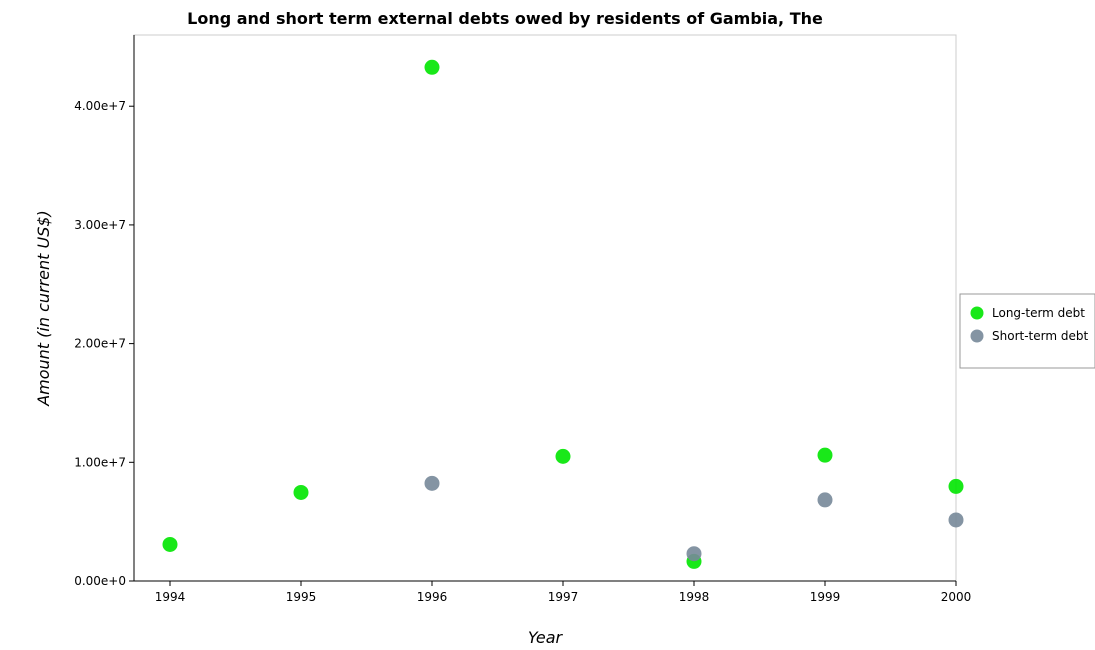 Image resolution: width=1095 pixels, height=650 pixels. Describe the element at coordinates (977, 336) in the screenshot. I see `legend-marker-short-term-debt` at that location.